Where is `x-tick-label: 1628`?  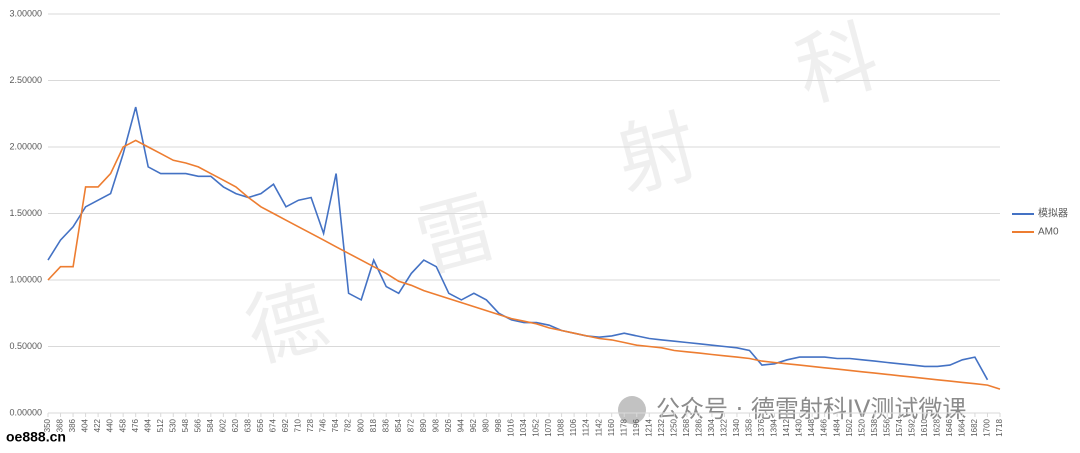 x-tick-label: 1628 is located at coordinates (936, 427).